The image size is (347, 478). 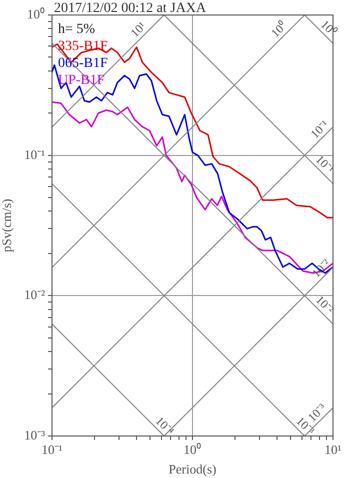 What do you see at coordinates (333, 450) in the screenshot?
I see `x-tick-label: 10¹` at bounding box center [333, 450].